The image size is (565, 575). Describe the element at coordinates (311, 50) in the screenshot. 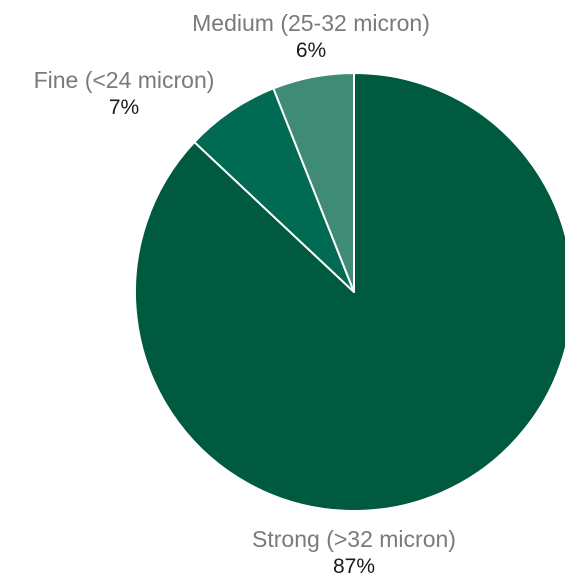

I see `slice-value-medium: 6%` at that location.